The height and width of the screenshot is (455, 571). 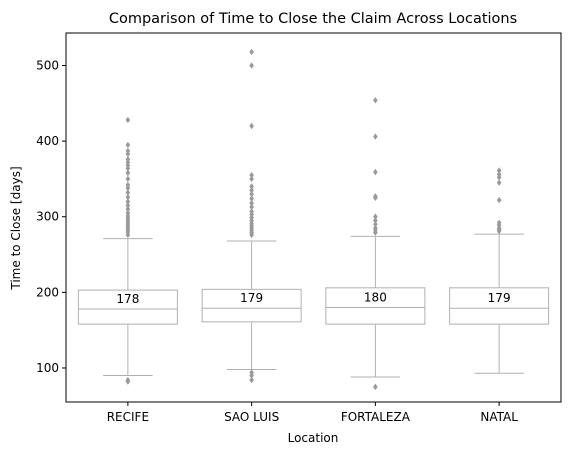 I want to click on median-label: 180, so click(x=375, y=297).